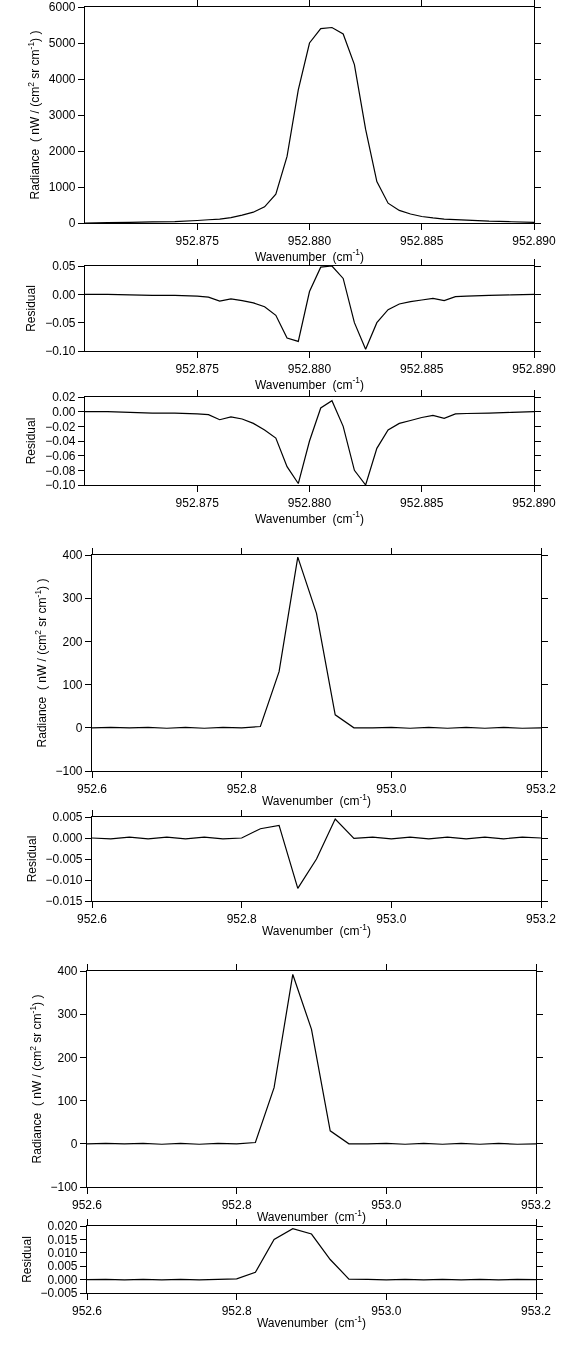 Image resolution: width=566 pixels, height=1360 pixels. Describe the element at coordinates (62, 115) in the screenshot. I see `y-tick-label: 3000` at that location.